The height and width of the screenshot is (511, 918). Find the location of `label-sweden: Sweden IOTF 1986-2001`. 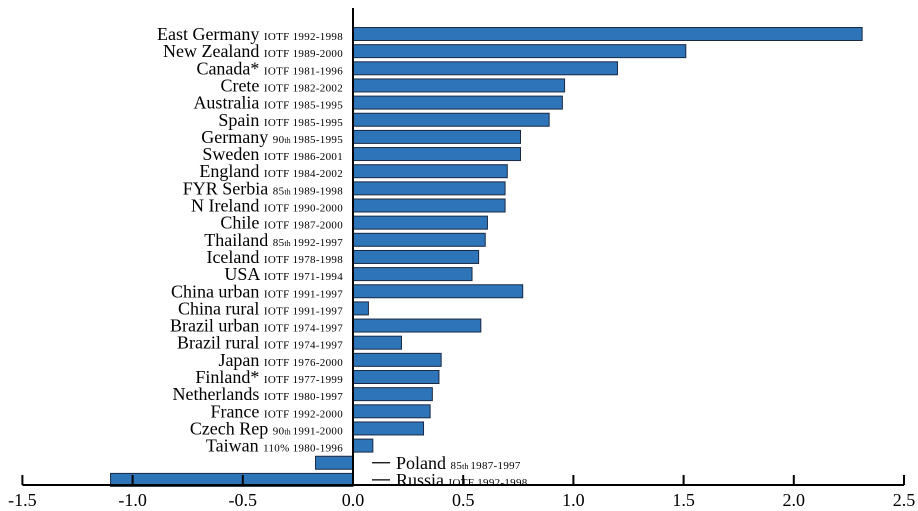

label-sweden: Sweden IOTF 1986-2001 is located at coordinates (272, 154).